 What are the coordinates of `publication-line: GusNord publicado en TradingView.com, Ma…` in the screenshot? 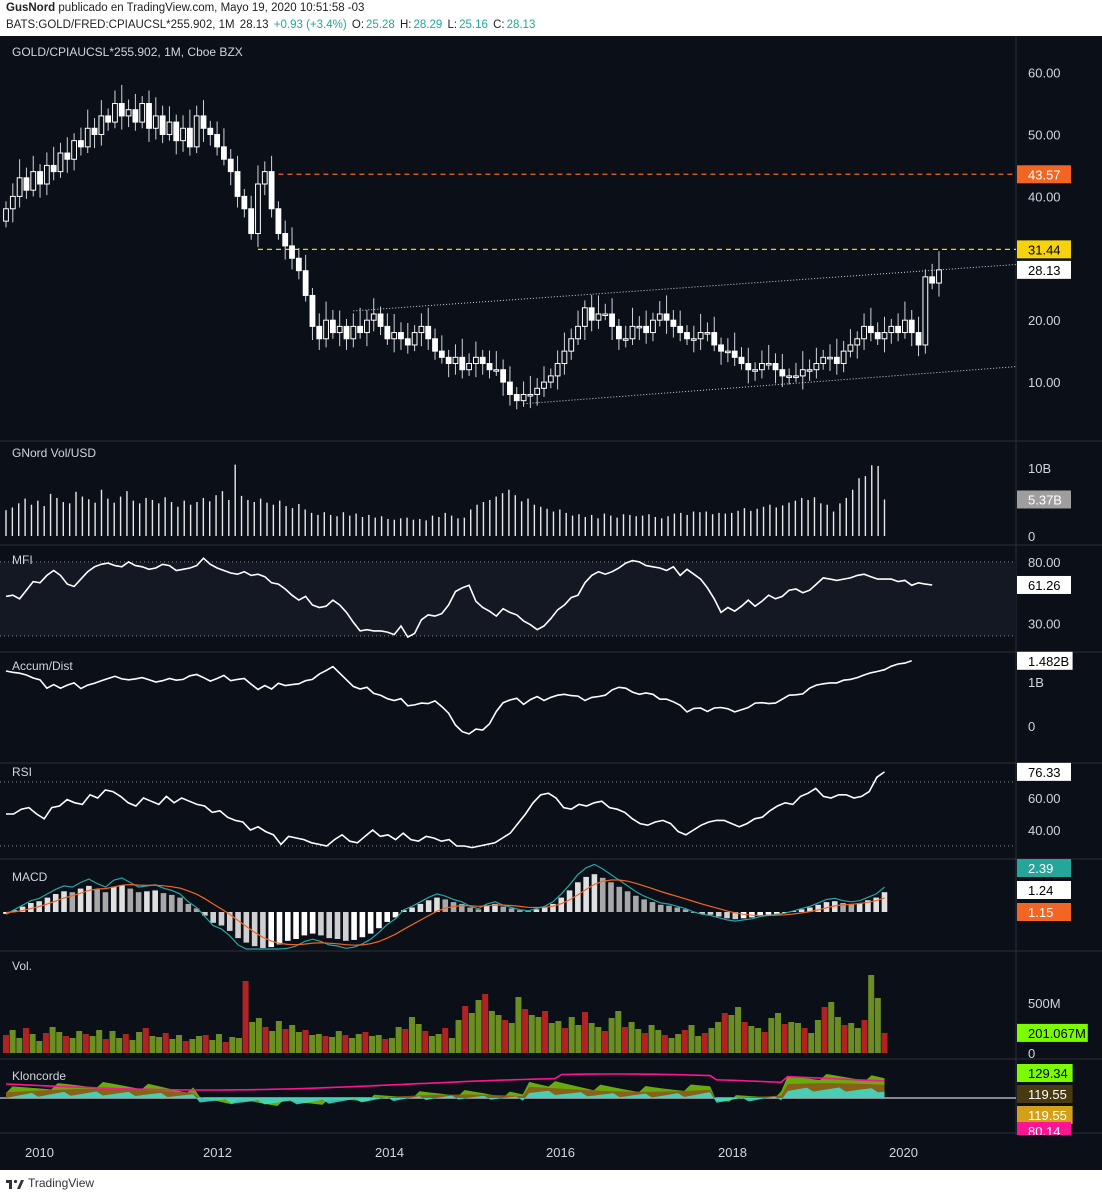 It's located at (185, 8).